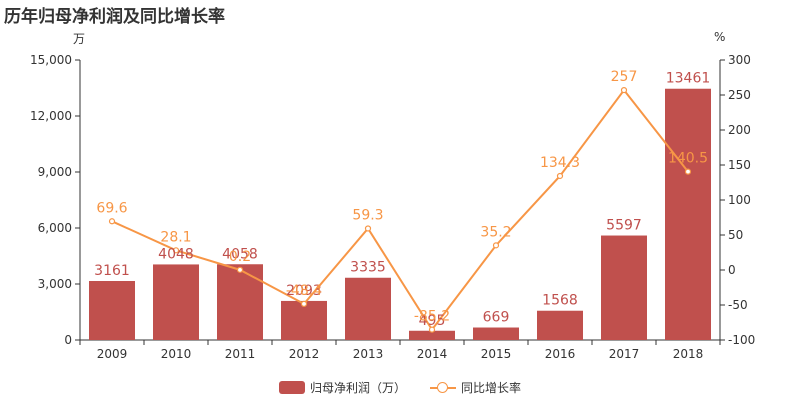 This screenshot has width=800, height=400. Describe the element at coordinates (560, 301) in the screenshot. I see `bar-value-label: 1568` at that location.